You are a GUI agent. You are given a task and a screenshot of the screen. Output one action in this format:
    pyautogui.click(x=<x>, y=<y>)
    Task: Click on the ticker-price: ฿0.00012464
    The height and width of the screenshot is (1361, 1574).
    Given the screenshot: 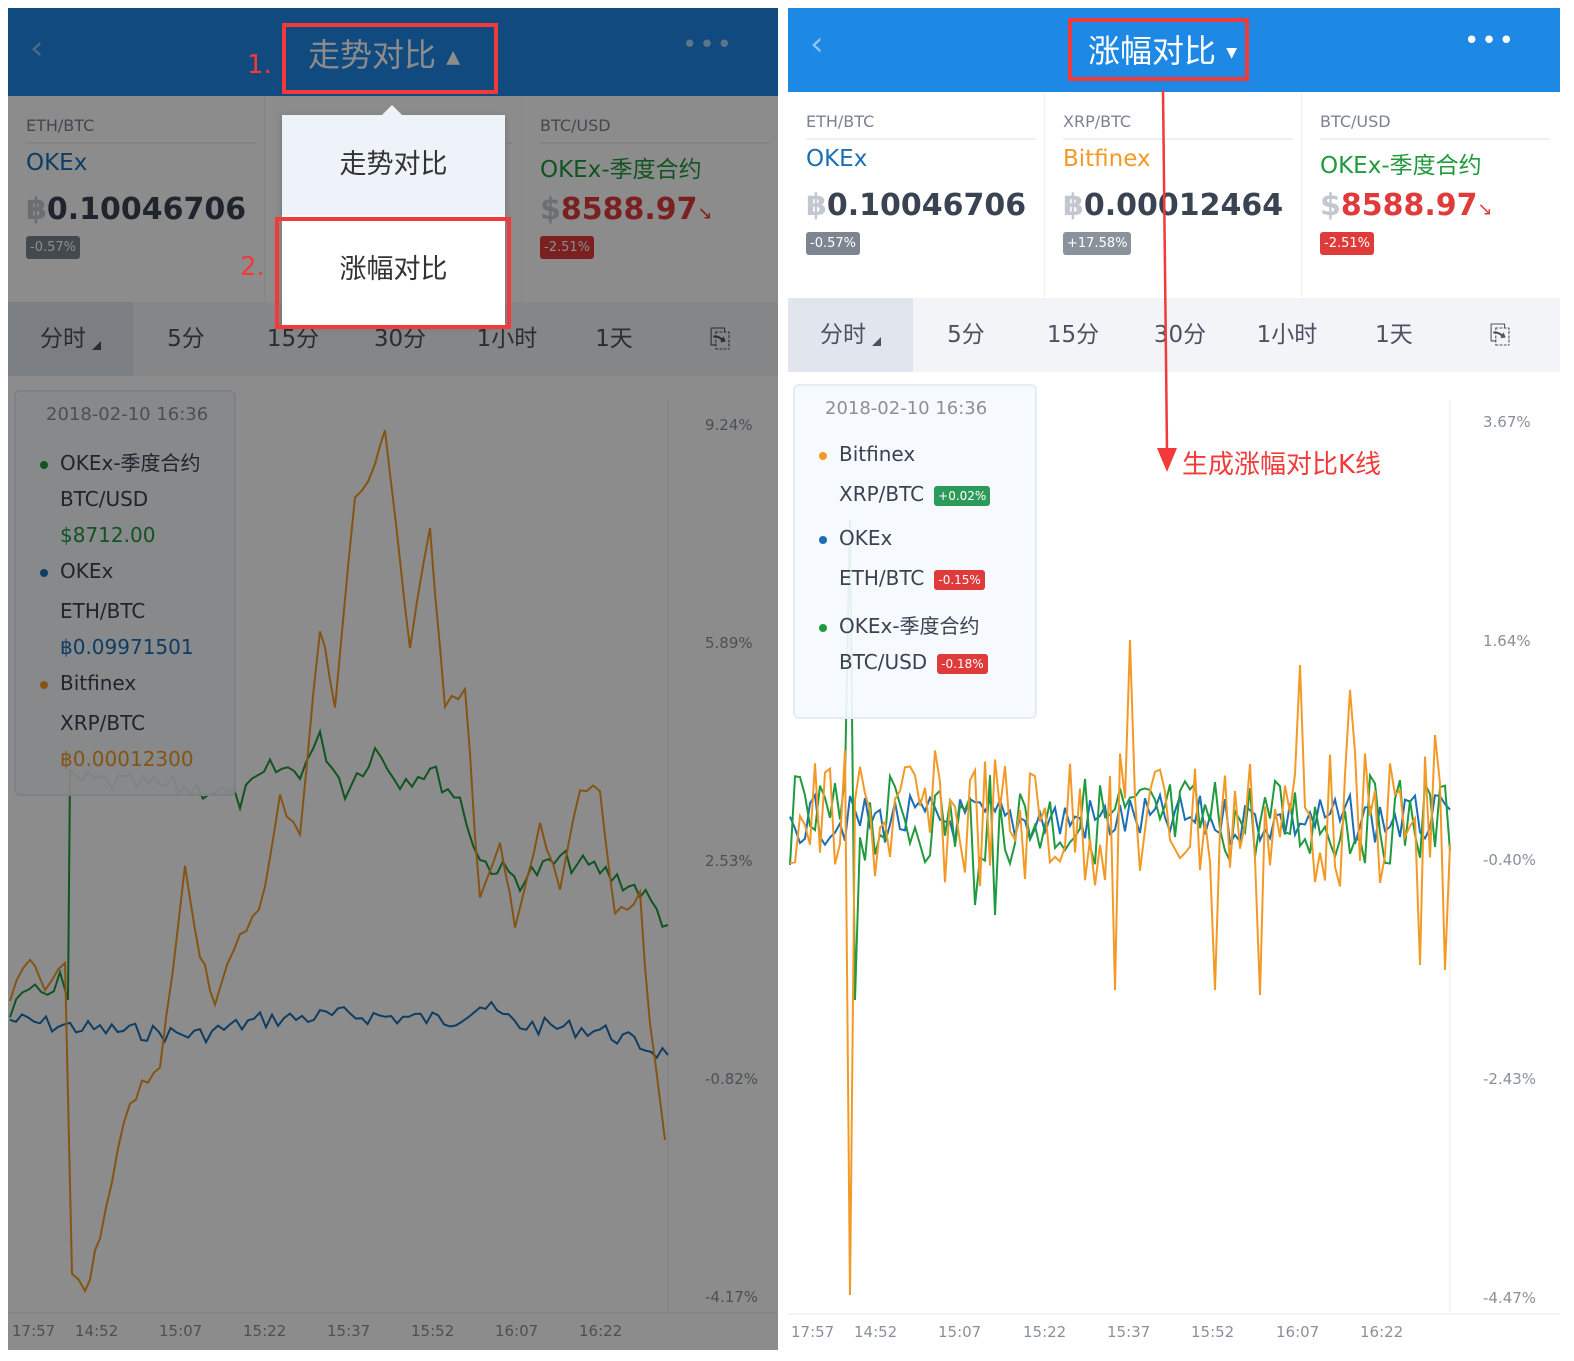 What is the action you would take?
    pyautogui.click(x=1173, y=205)
    